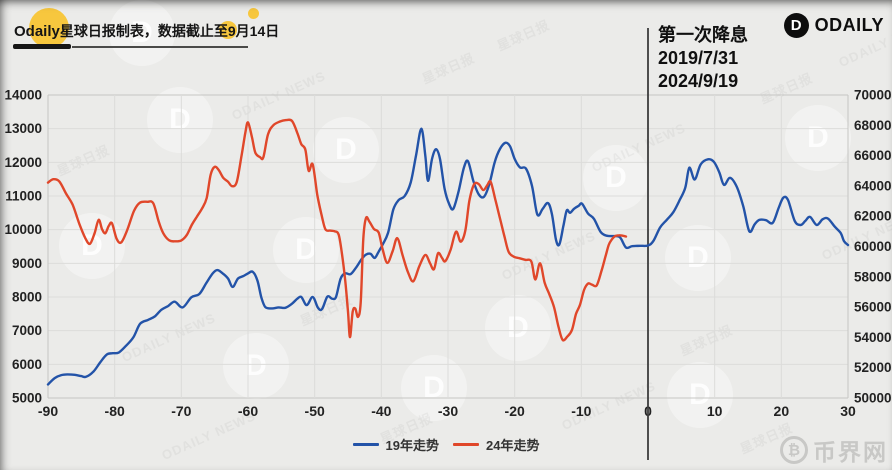  I want to click on brand-underline, so click(42, 46).